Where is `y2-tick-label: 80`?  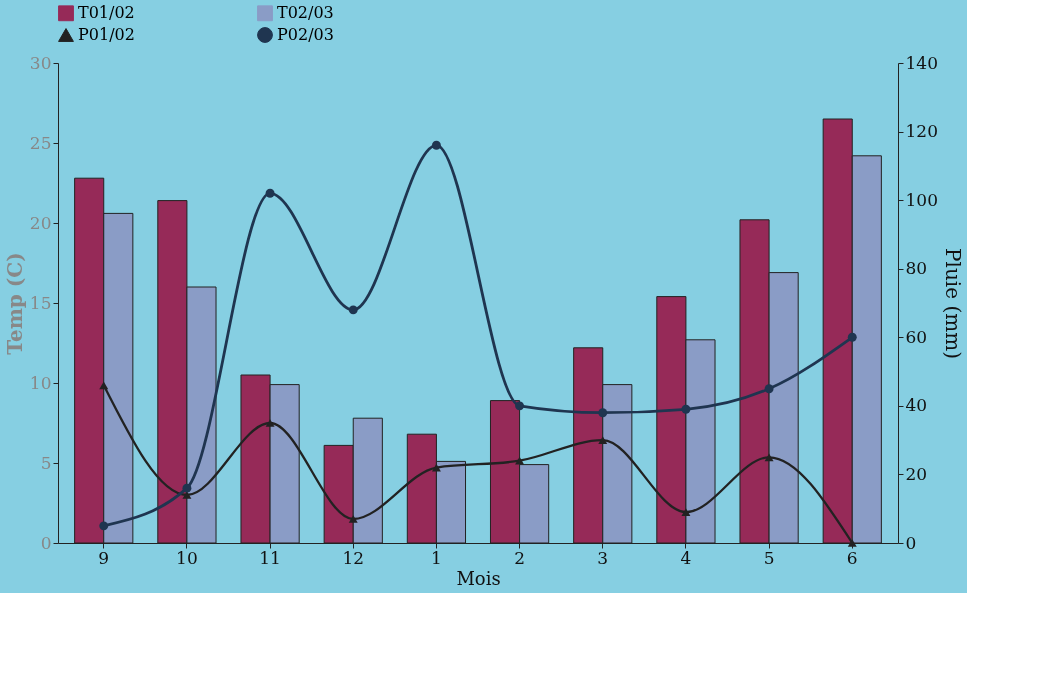
y2-tick-label: 80 is located at coordinates (916, 268).